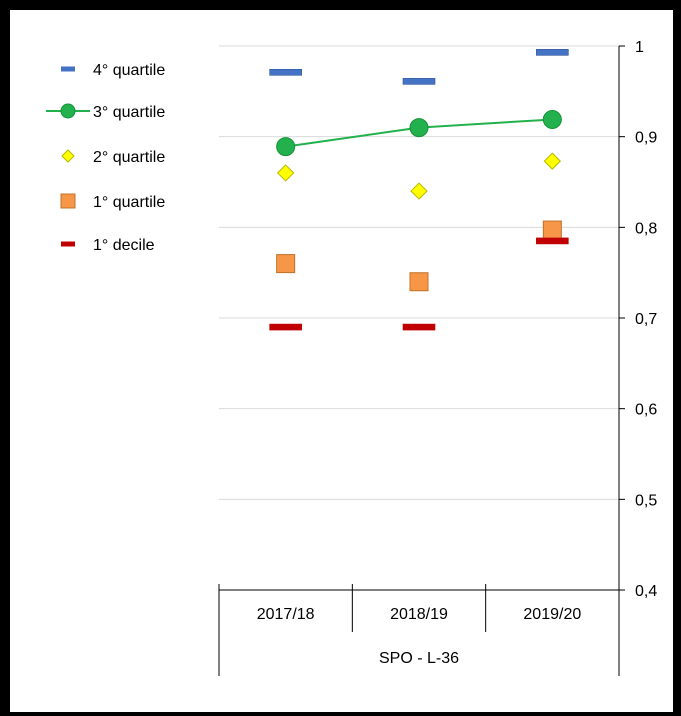  Describe the element at coordinates (646, 591) in the screenshot. I see `y-tick-label: 0,4` at that location.